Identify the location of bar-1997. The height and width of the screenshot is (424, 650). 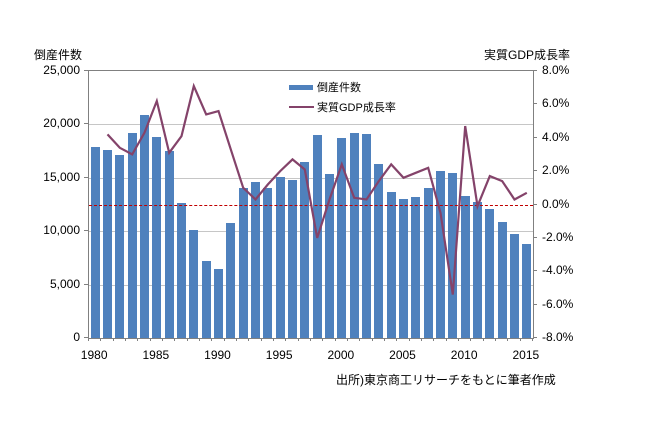
(305, 250).